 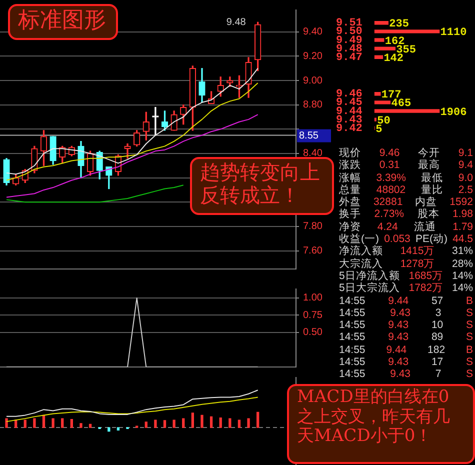 What do you see at coordinates (453, 33) in the screenshot?
I see `data-label: 1110` at bounding box center [453, 33].